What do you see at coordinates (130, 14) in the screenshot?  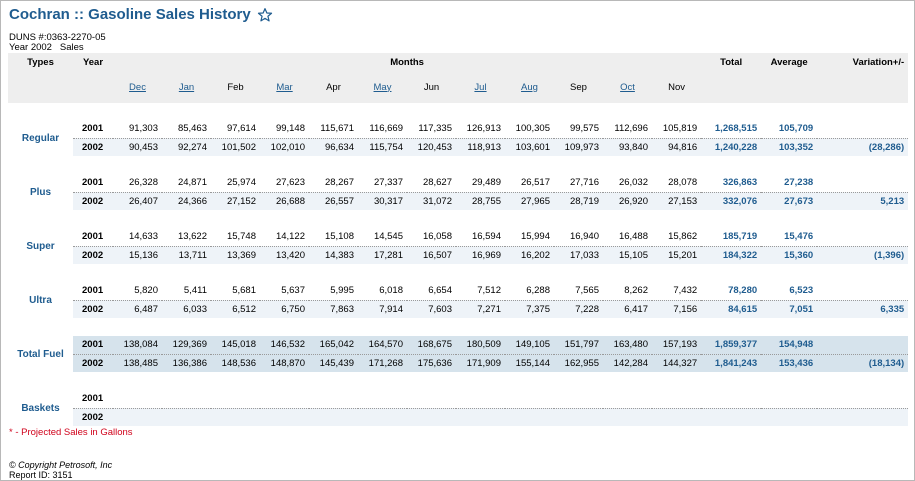 I see `page-title: Cochran :: Gasoline Sales History` at bounding box center [130, 14].